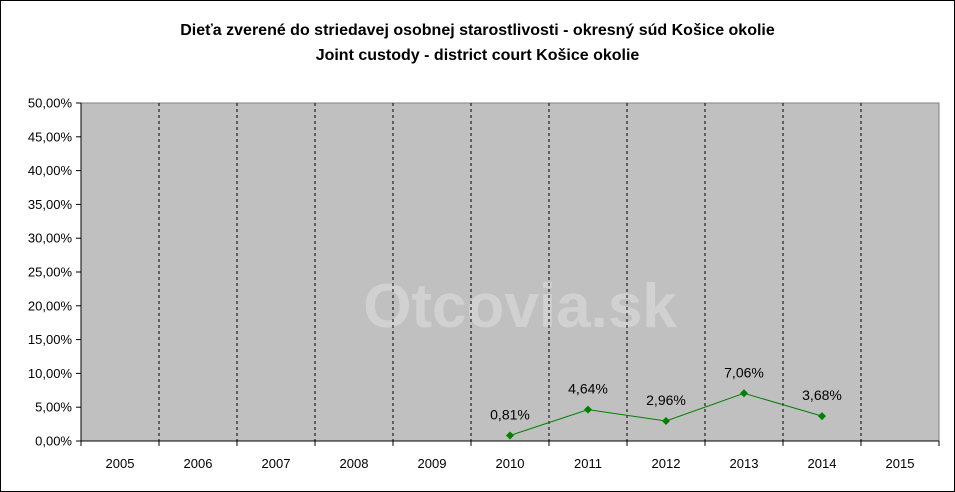 The width and height of the screenshot is (955, 492). What do you see at coordinates (900, 463) in the screenshot?
I see `x-tick-label: 2015` at bounding box center [900, 463].